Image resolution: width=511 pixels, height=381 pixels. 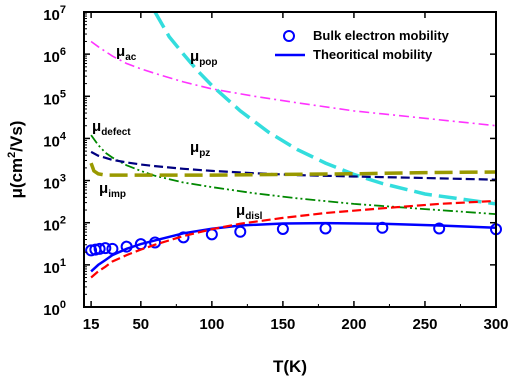 What do you see at coordinates (373, 54) in the screenshot?
I see `legend-entry: Theoritical mobility` at bounding box center [373, 54].